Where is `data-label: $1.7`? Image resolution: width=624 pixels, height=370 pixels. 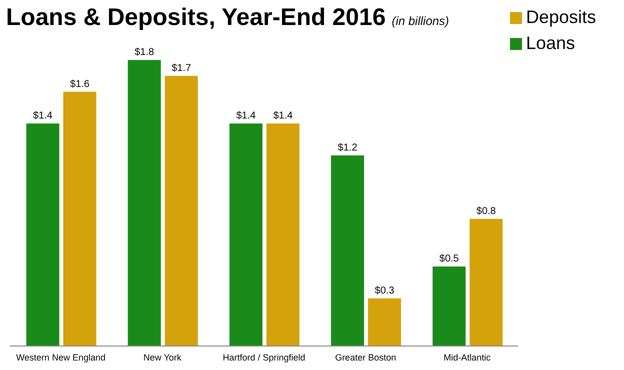
data-label: $1.7 is located at coordinates (182, 68).